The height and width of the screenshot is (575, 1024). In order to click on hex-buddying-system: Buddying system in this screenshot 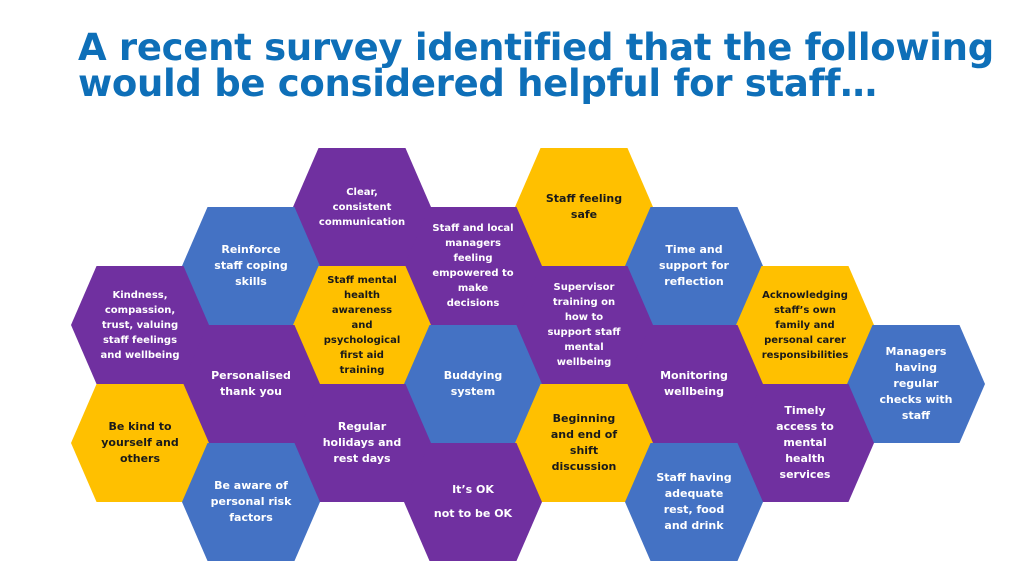, I will do `click(473, 384)`.